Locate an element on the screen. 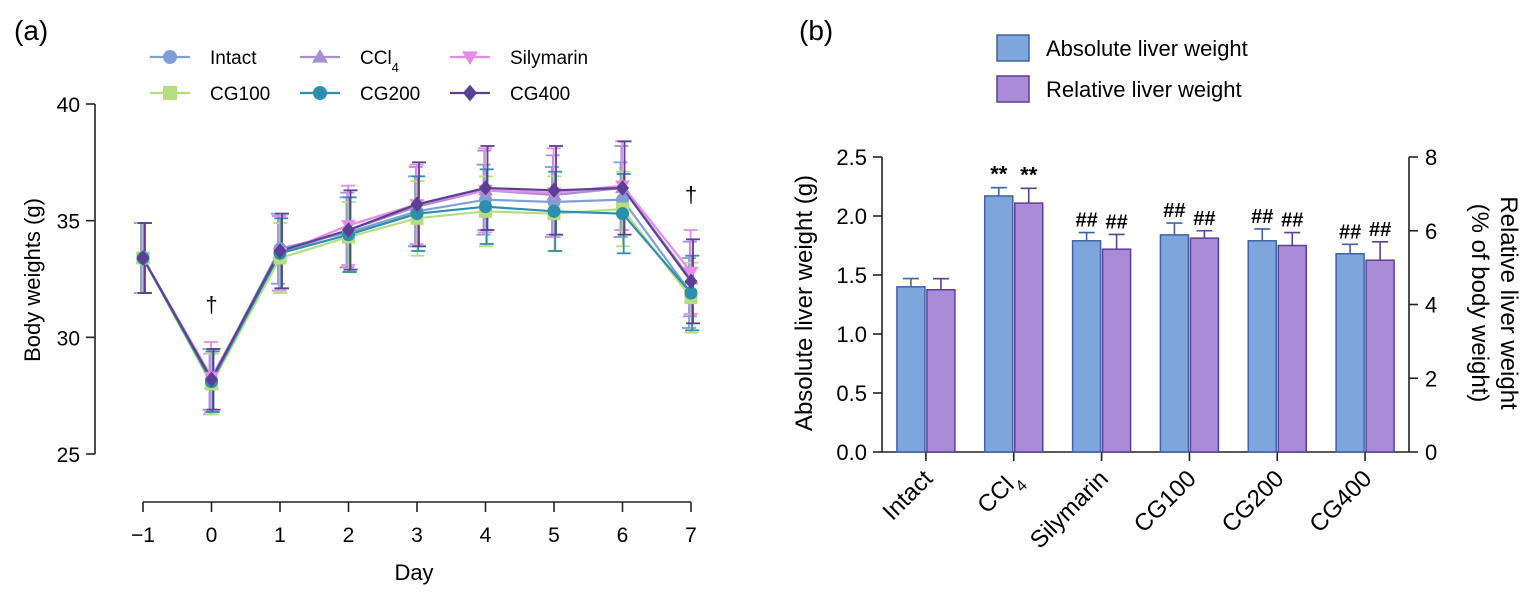  left-y-tick-label: 0.0 is located at coordinates (851, 452).